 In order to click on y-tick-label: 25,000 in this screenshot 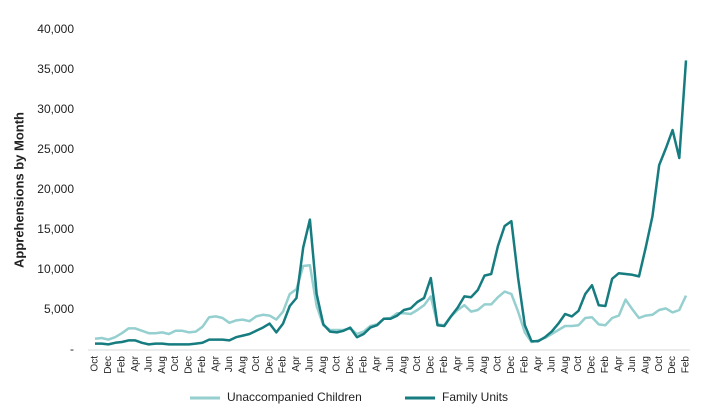, I will do `click(55, 149)`.